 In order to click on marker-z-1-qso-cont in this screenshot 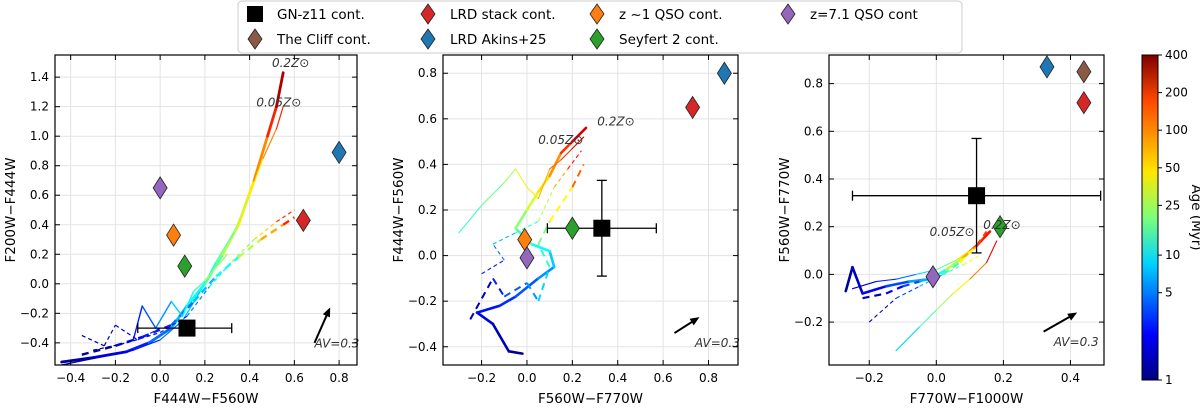, I will do `click(174, 235)`.